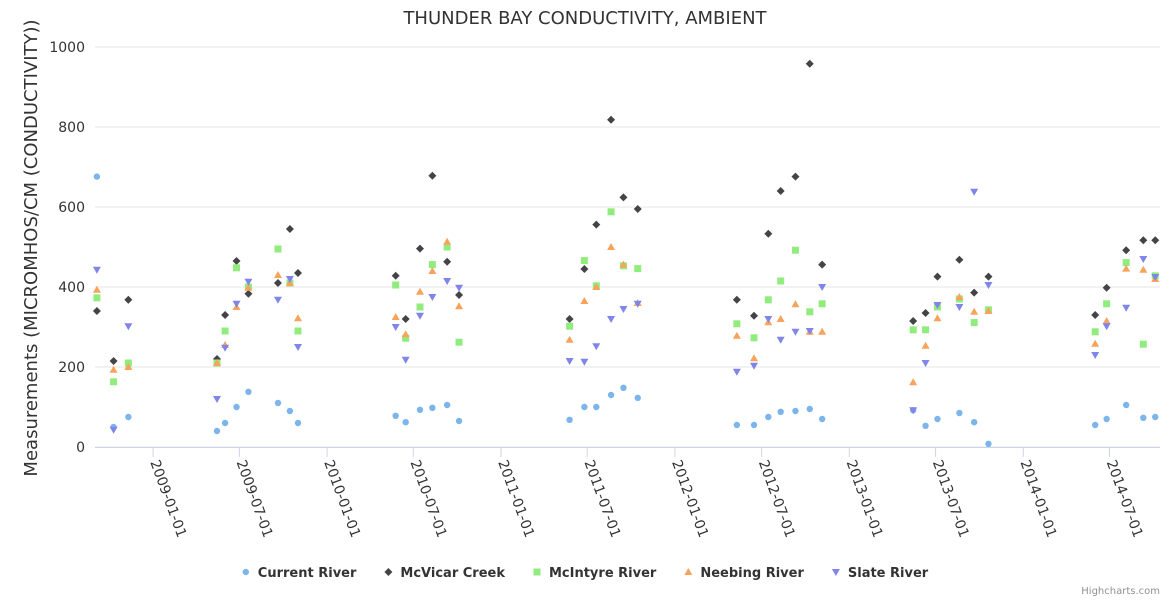 Image resolution: width=1170 pixels, height=600 pixels. Describe the element at coordinates (880, 573) in the screenshot. I see `legend-item-slate-river: Slate River` at that location.